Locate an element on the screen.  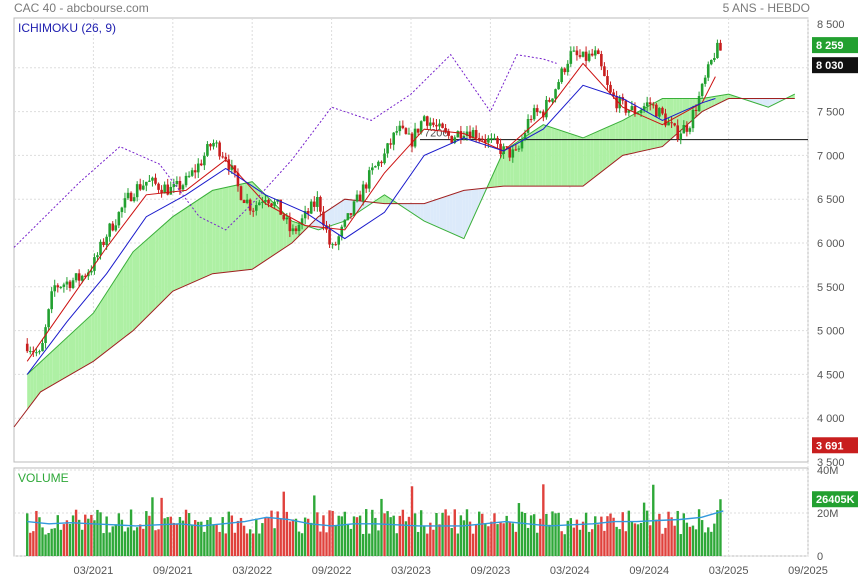
price-tick-label: 8 500 is located at coordinates (831, 25).